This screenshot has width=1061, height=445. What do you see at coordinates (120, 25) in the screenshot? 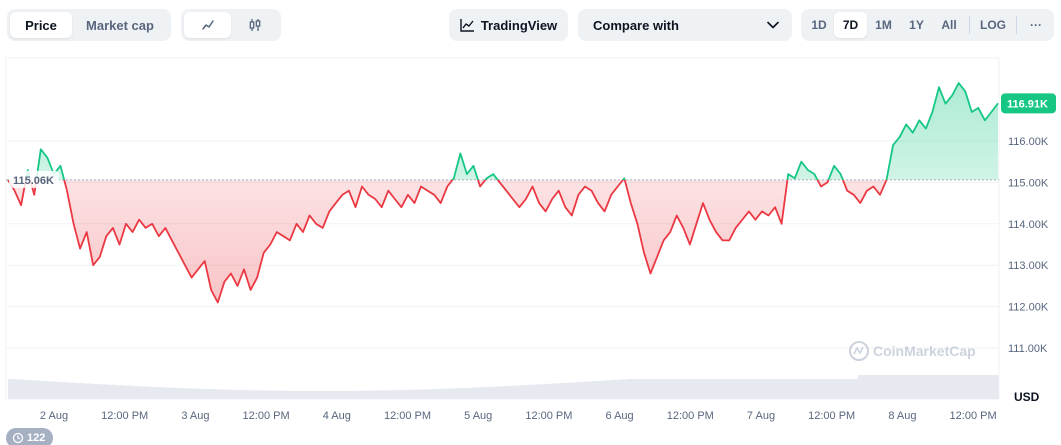
I see `tab-market-cap: Market cap` at bounding box center [120, 25].